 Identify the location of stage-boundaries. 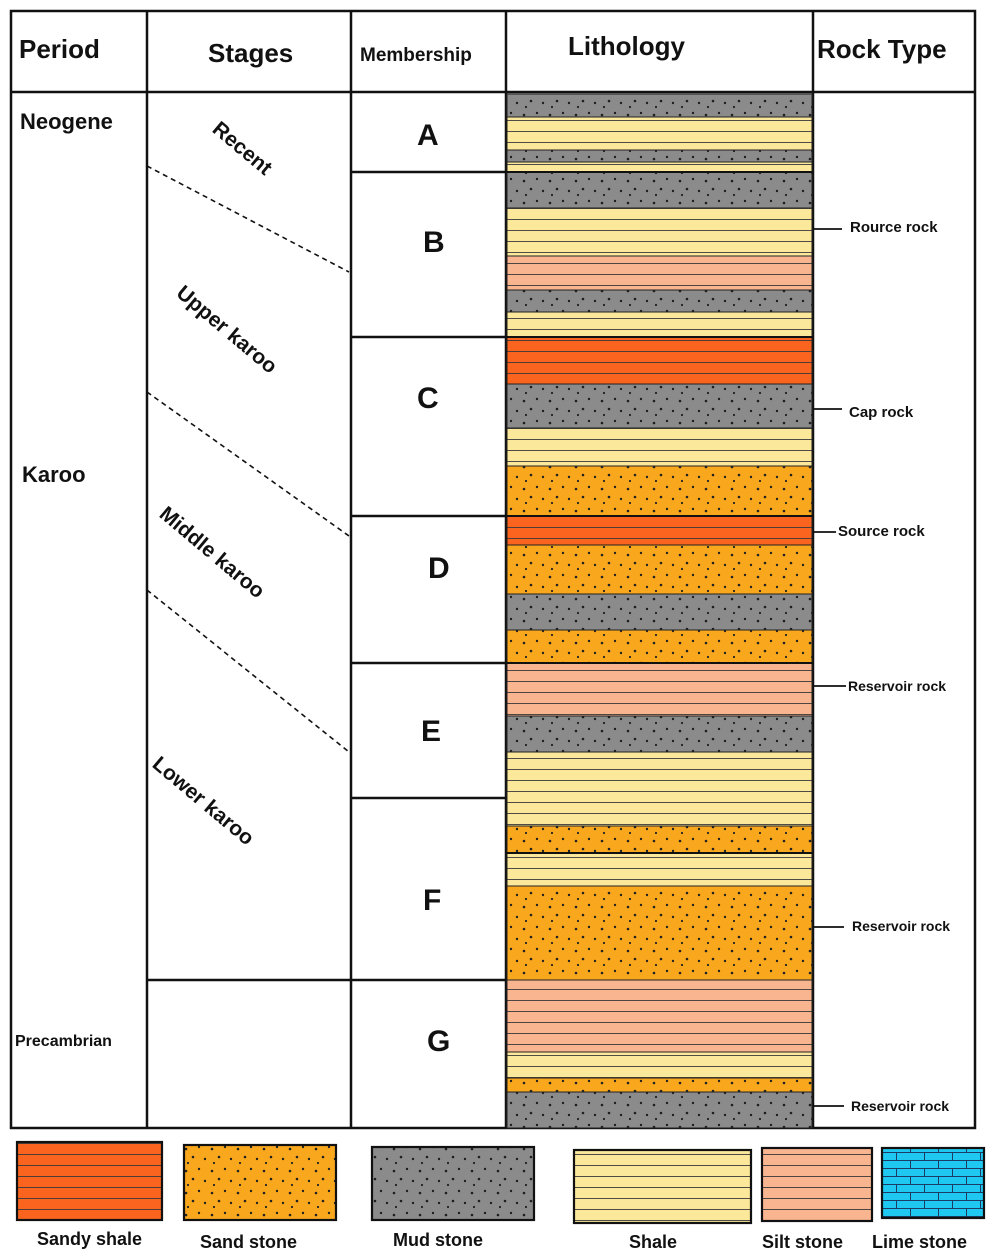
(248, 459).